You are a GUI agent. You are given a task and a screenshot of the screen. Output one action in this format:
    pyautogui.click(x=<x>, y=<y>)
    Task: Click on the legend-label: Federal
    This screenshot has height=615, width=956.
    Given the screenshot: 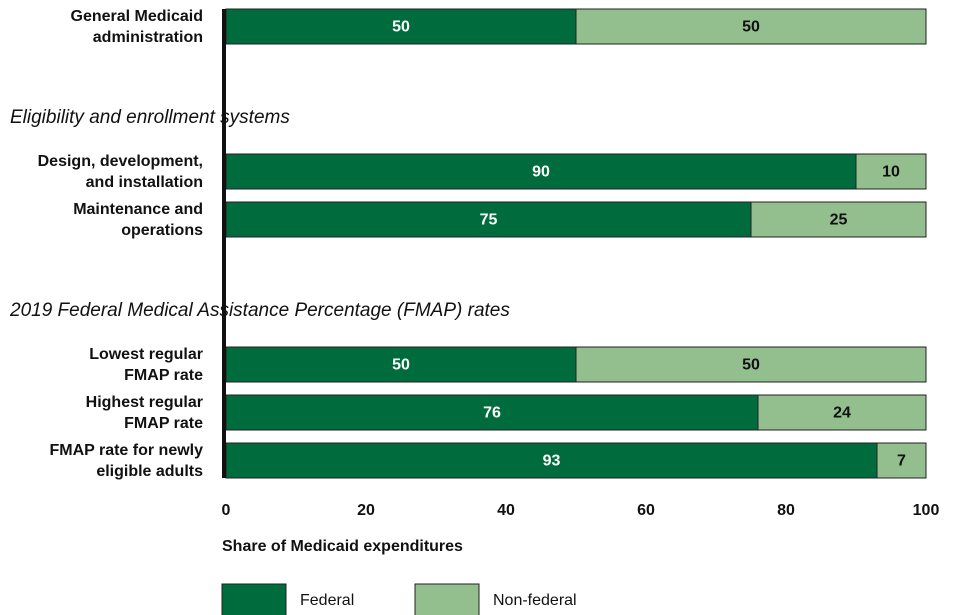 What is the action you would take?
    pyautogui.click(x=327, y=600)
    